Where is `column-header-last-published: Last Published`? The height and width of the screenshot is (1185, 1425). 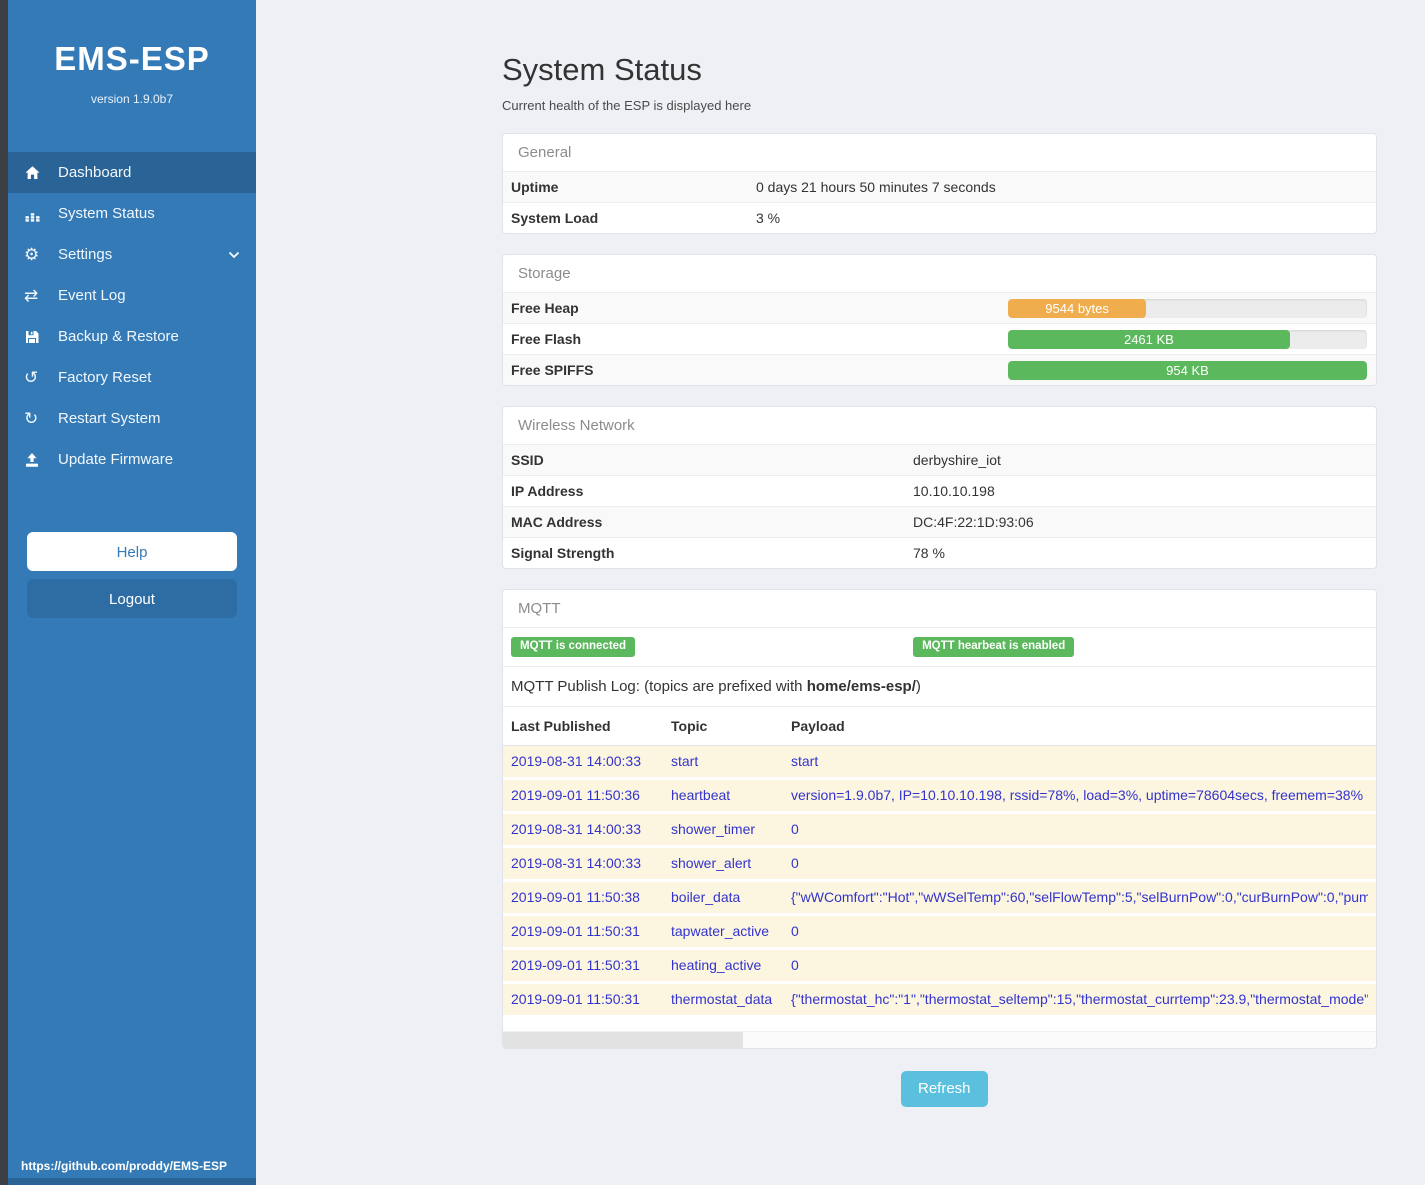
column-header-last-published: Last Published is located at coordinates (561, 725).